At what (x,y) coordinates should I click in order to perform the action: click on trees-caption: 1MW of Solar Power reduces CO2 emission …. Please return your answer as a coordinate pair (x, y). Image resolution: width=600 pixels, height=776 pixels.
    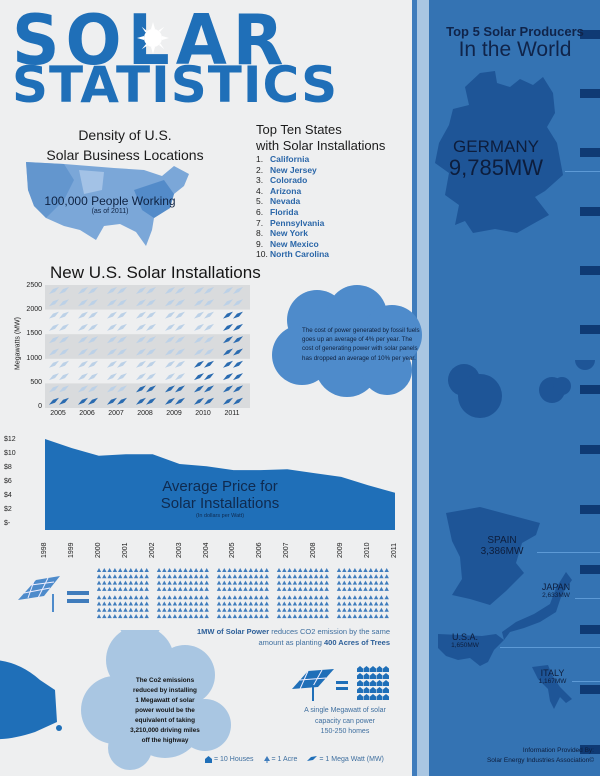
    Looking at the image, I should click on (293, 637).